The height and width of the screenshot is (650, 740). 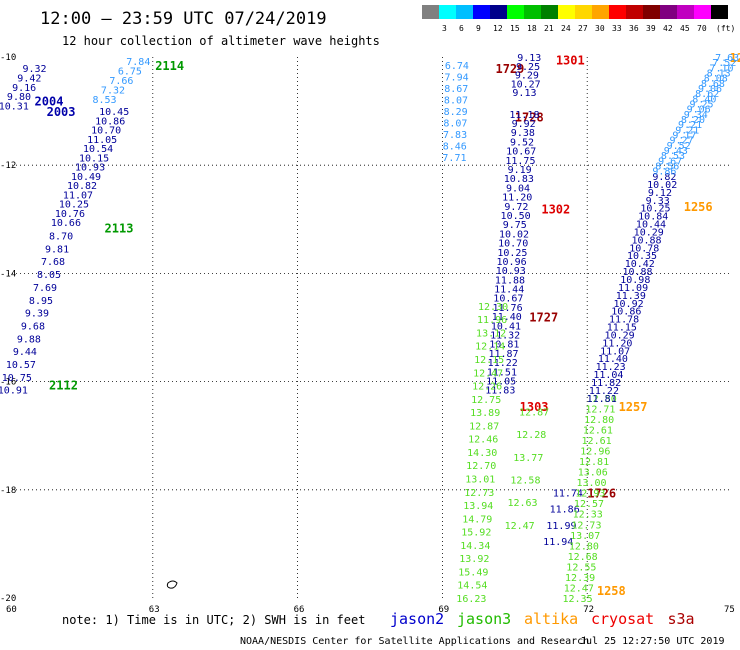 What do you see at coordinates (503, 354) in the screenshot?
I see `swh-value: 11.87` at bounding box center [503, 354].